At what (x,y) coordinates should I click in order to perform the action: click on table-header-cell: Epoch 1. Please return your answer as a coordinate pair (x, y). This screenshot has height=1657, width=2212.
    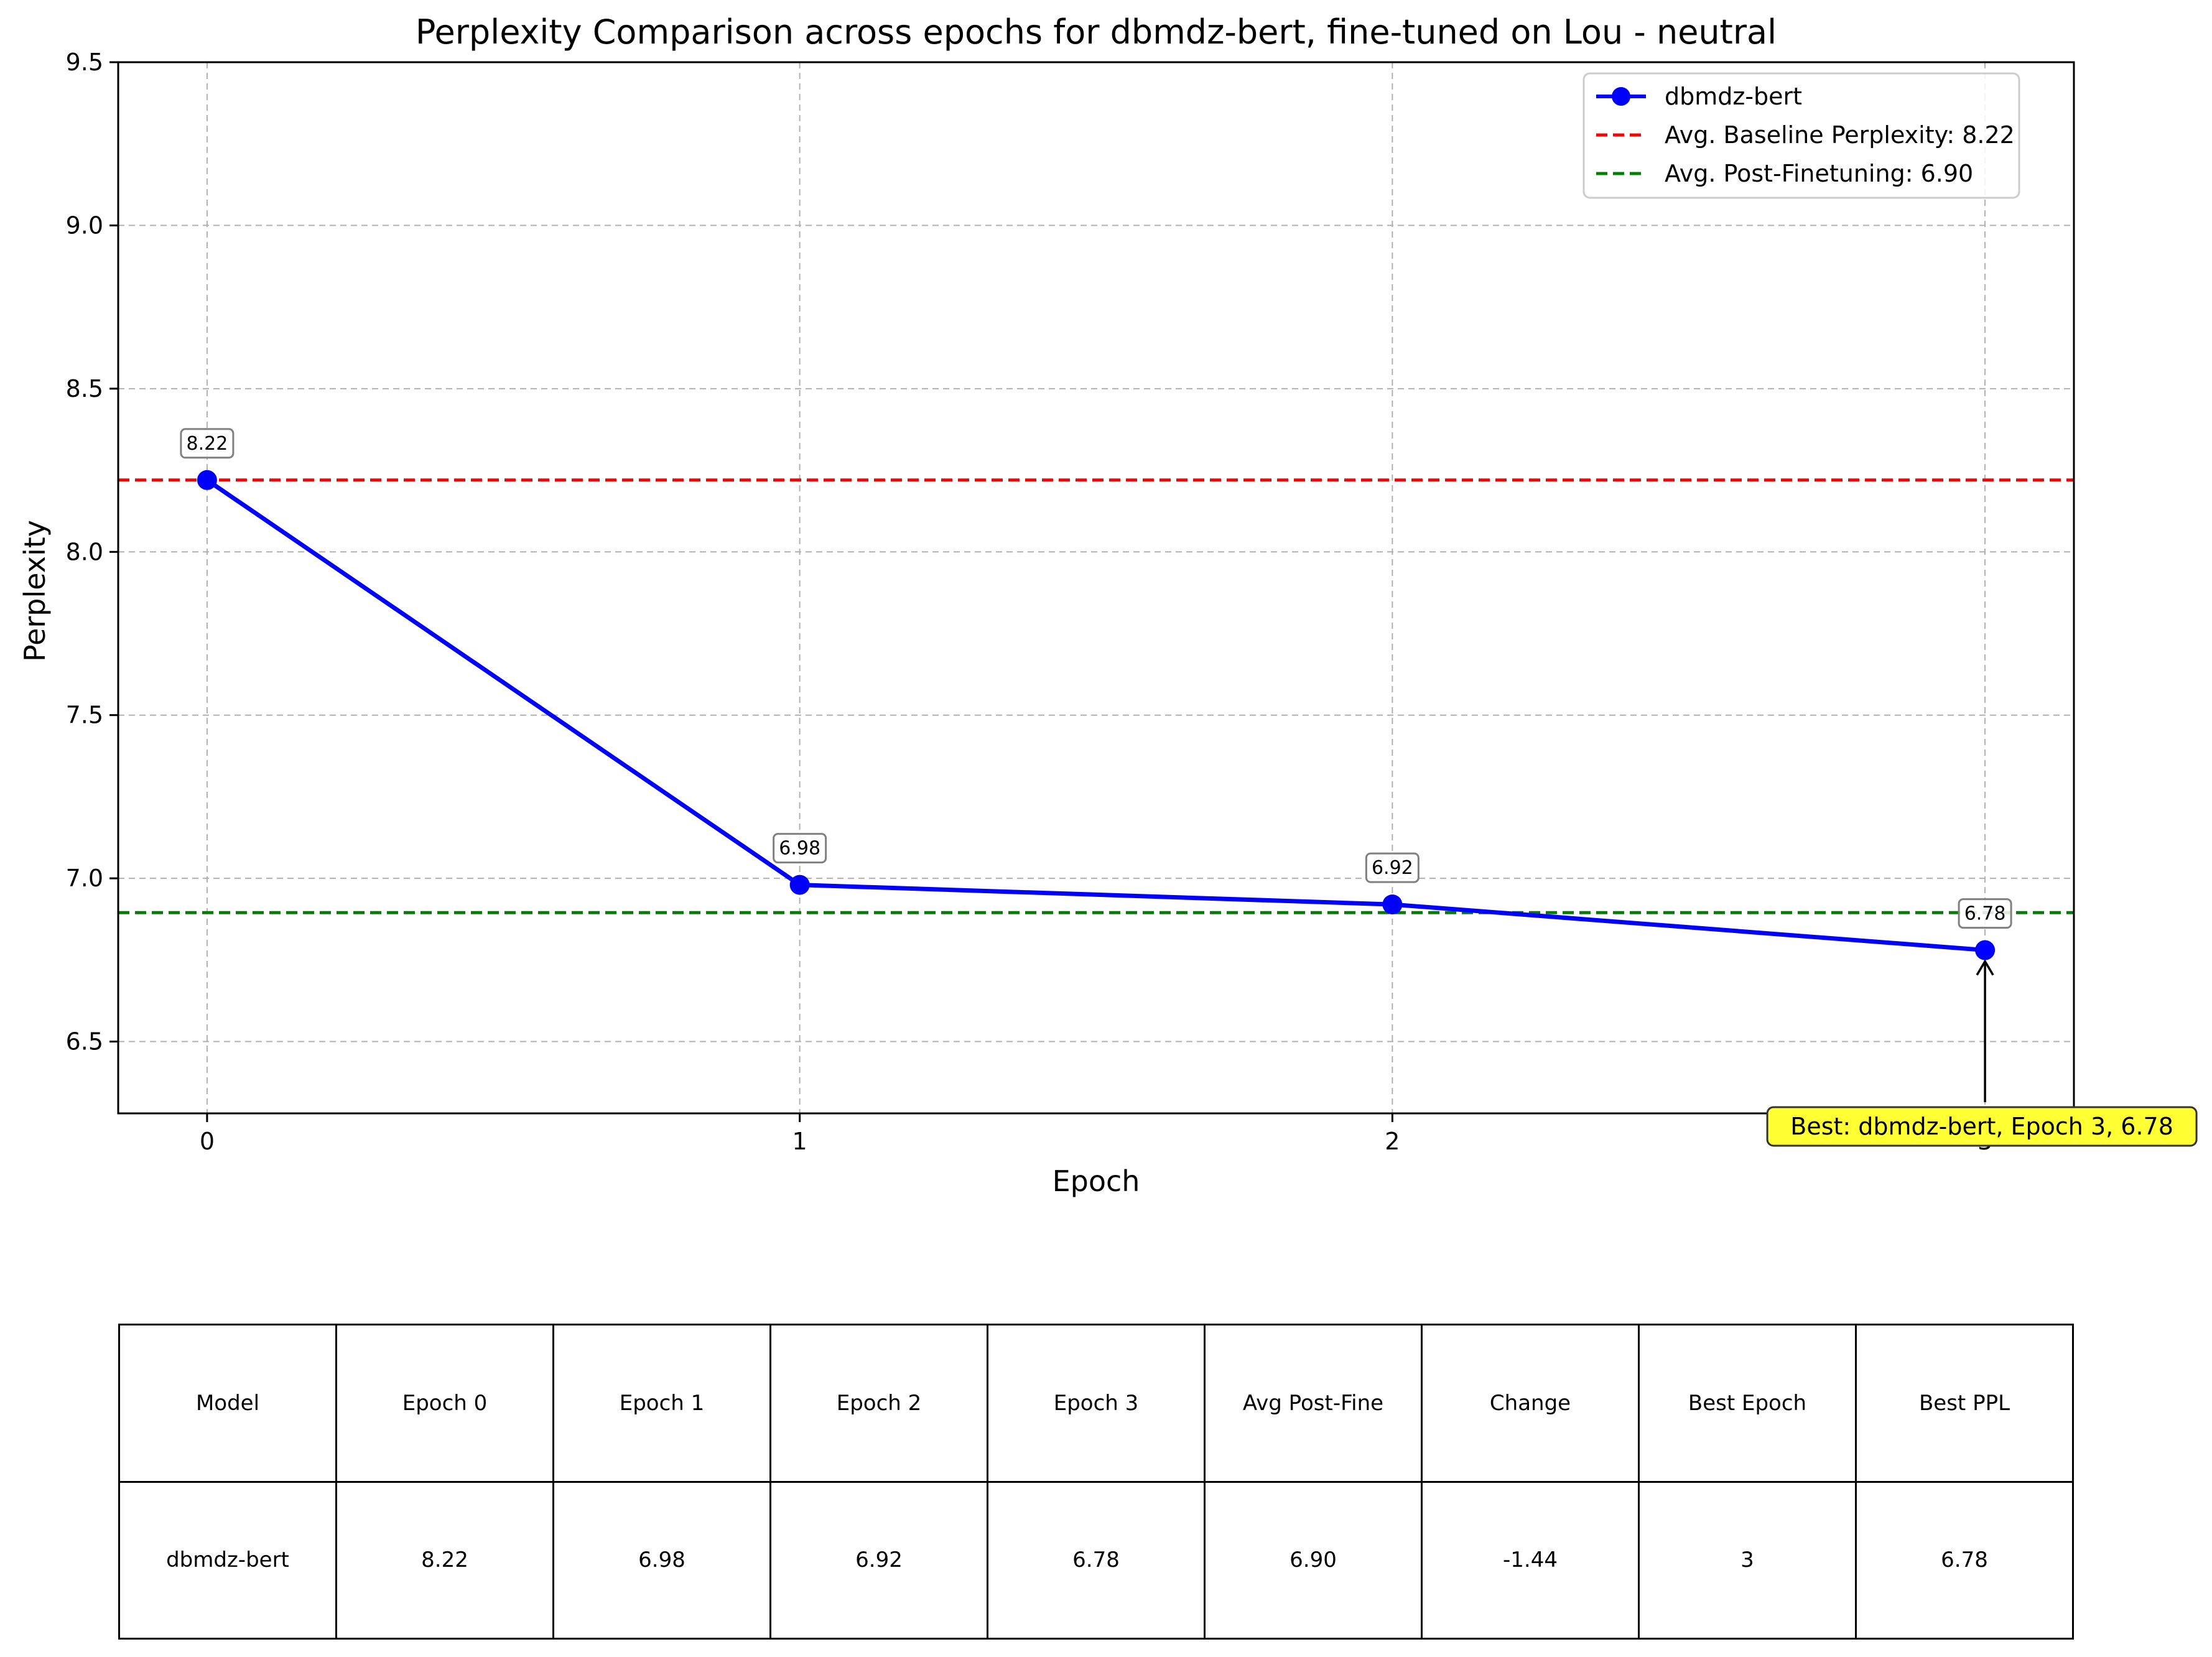
    Looking at the image, I should click on (661, 1403).